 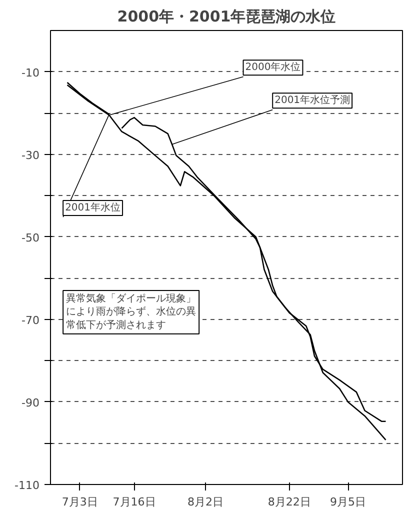 What do you see at coordinates (31, 320) in the screenshot?
I see `y-tick-label: -70` at bounding box center [31, 320].